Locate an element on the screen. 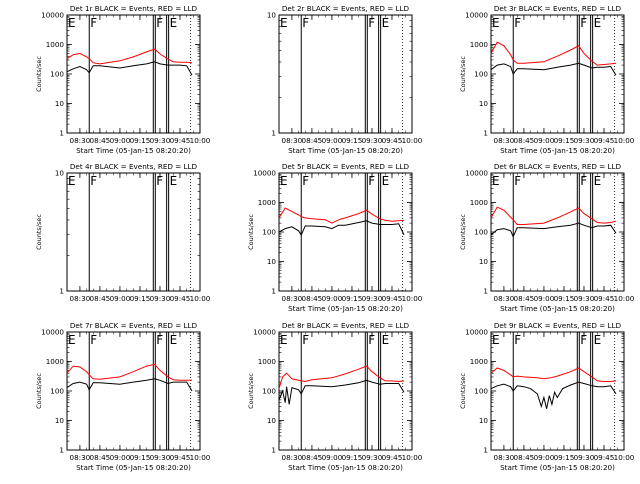 This screenshot has height=484, width=640. panel-title: Det 3r BLACK = Events, RED = LLD is located at coordinates (558, 8).